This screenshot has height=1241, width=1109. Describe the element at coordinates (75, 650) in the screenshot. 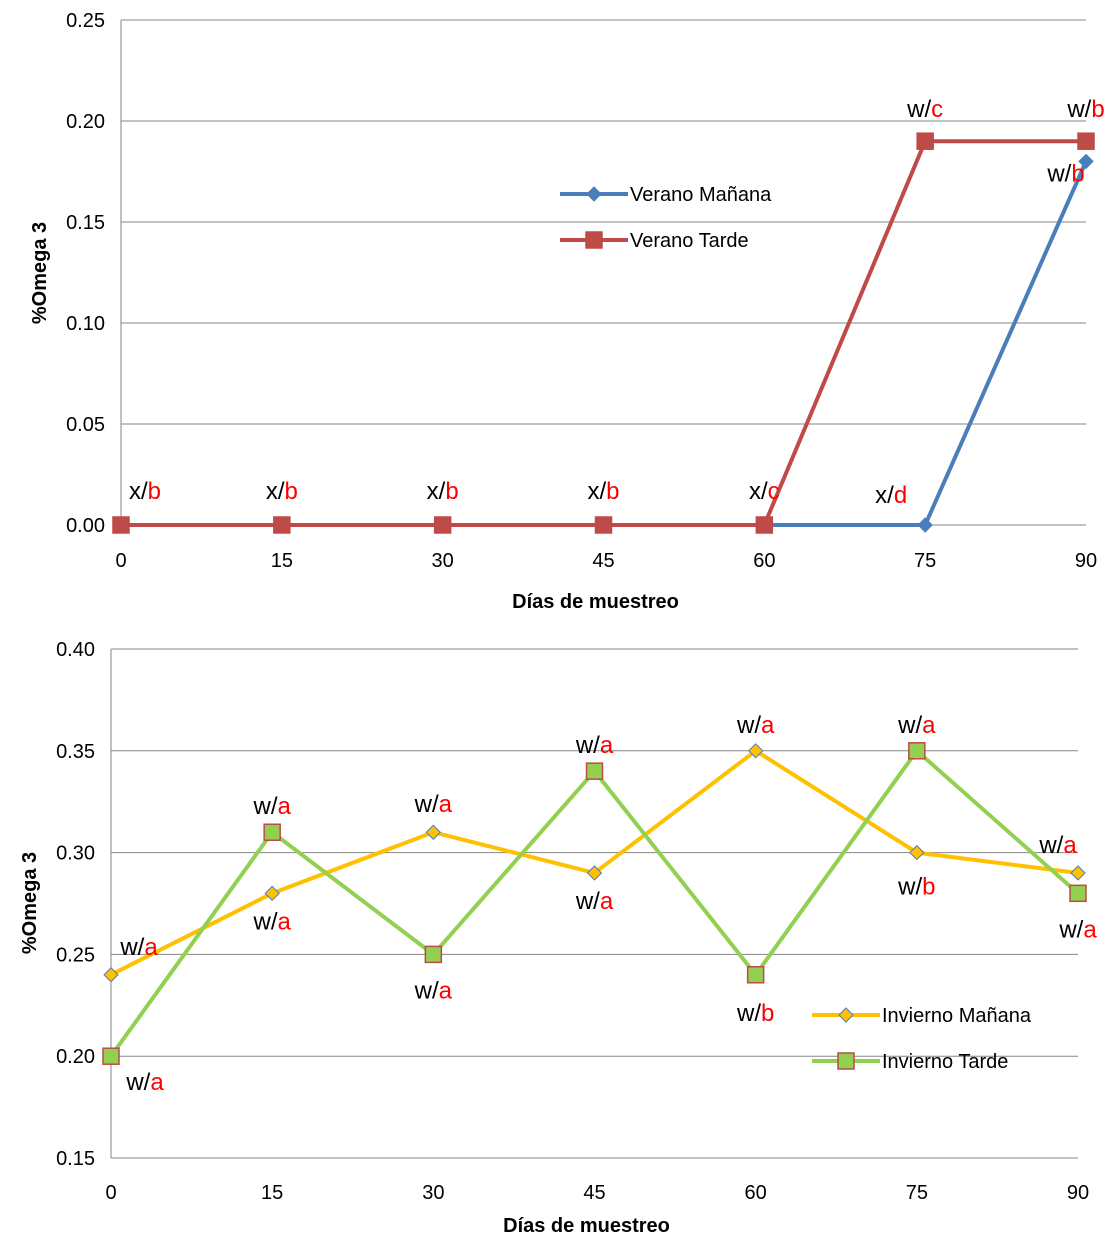

I see `y-tick-label: 0.40` at that location.